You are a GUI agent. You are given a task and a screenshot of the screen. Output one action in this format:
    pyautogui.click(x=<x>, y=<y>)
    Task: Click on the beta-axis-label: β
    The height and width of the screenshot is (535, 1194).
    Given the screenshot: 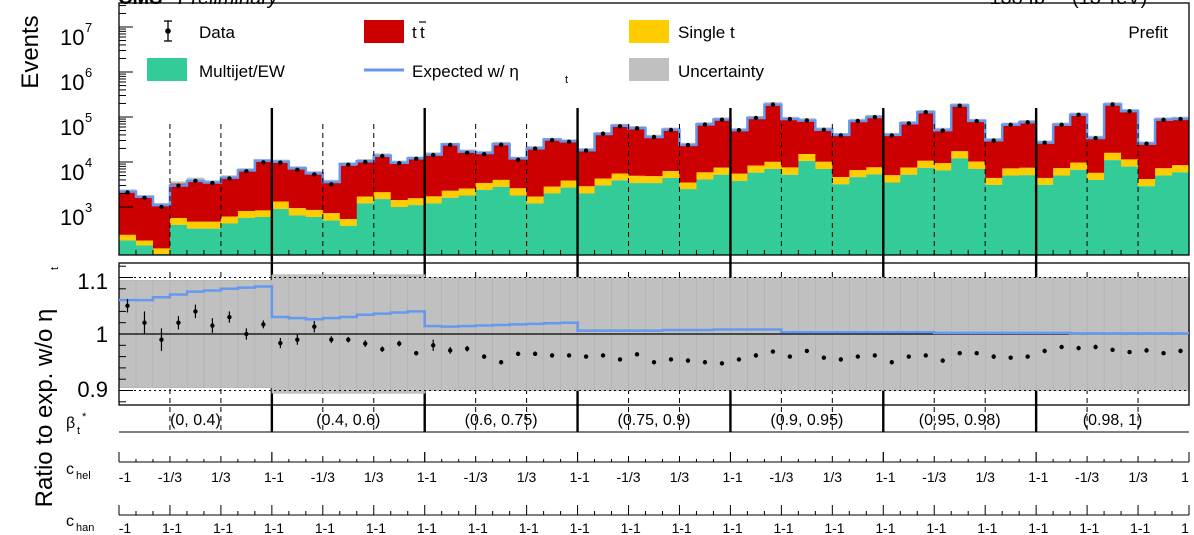 What is the action you would take?
    pyautogui.click(x=70, y=423)
    